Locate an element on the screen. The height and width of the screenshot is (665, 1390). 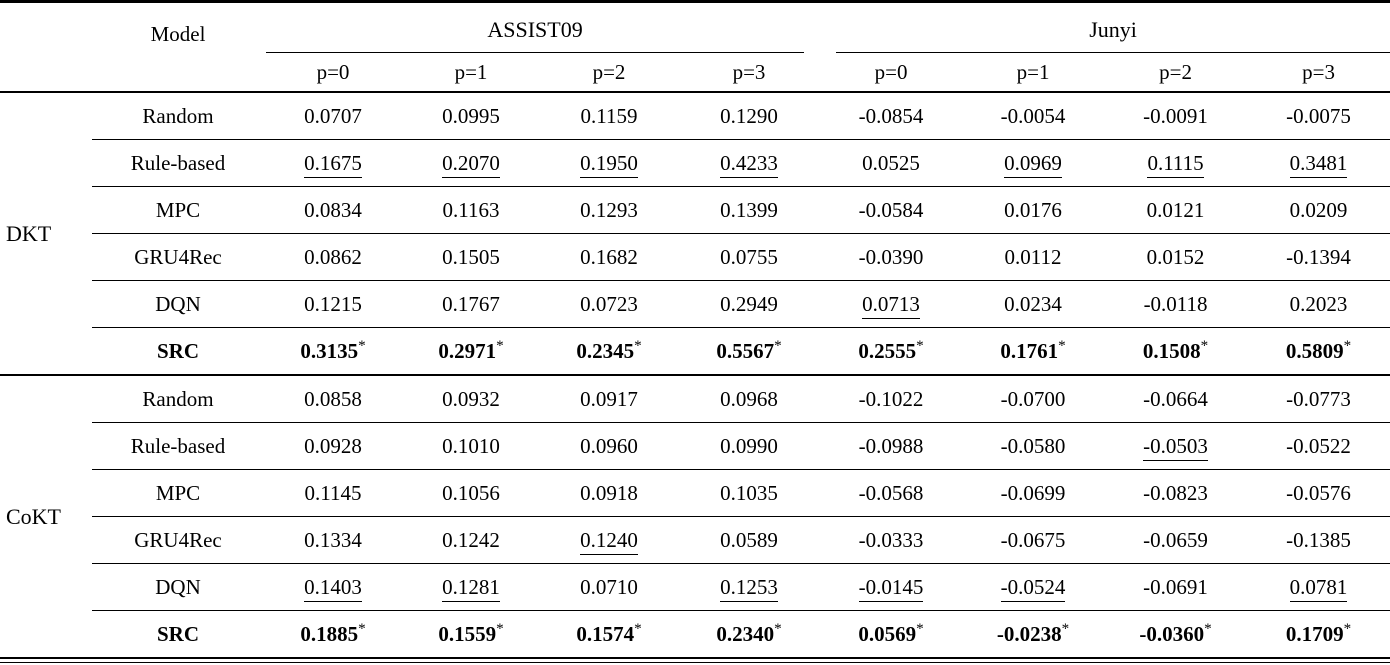
value-cell: 0.1403 is located at coordinates (333, 587).